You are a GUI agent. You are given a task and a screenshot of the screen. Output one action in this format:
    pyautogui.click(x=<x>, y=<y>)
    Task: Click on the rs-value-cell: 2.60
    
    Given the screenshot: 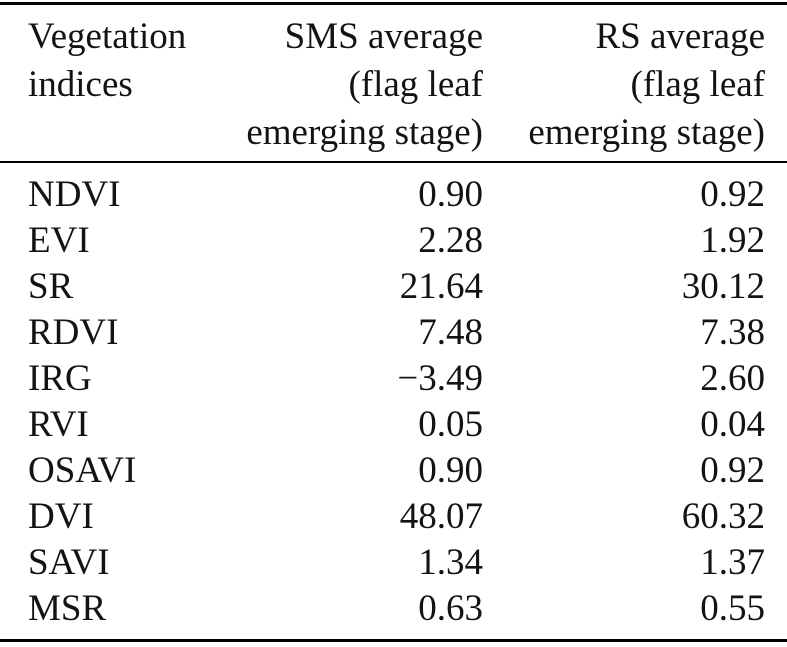 What is the action you would take?
    pyautogui.click(x=732, y=378)
    